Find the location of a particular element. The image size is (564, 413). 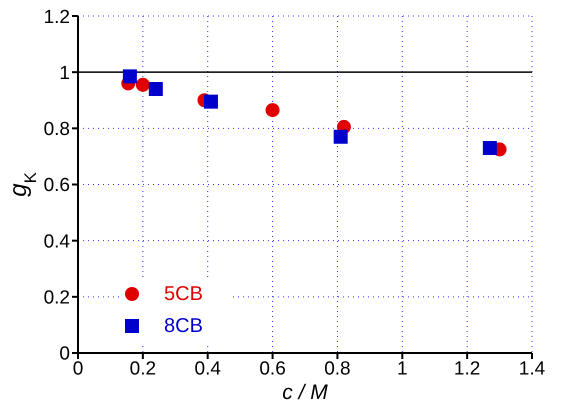

x-tick-label: 0.6 is located at coordinates (272, 369).